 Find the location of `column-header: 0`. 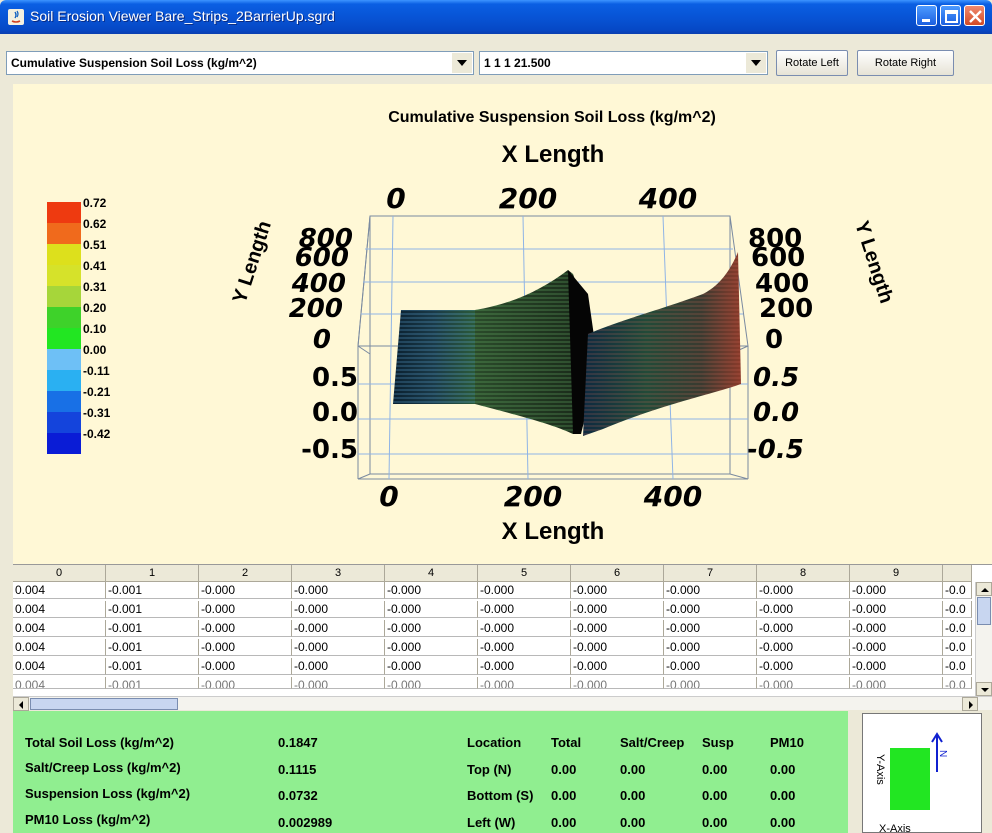

column-header: 0 is located at coordinates (59, 573).